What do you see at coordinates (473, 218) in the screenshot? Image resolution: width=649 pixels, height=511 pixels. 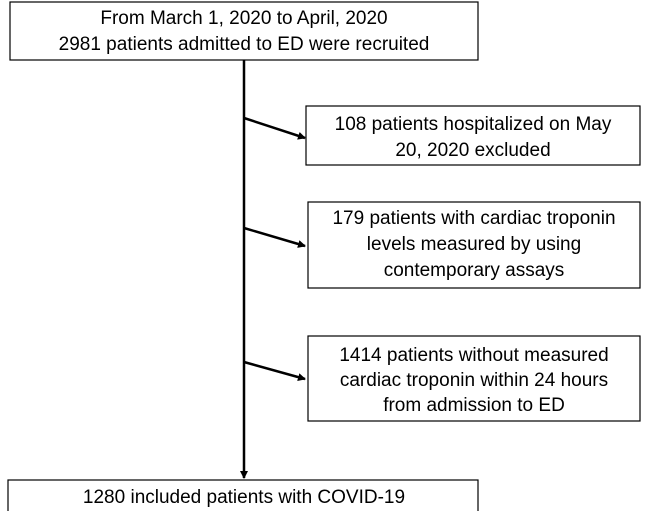 I see `box-text: 179 patients with cardiac troponin` at bounding box center [473, 218].